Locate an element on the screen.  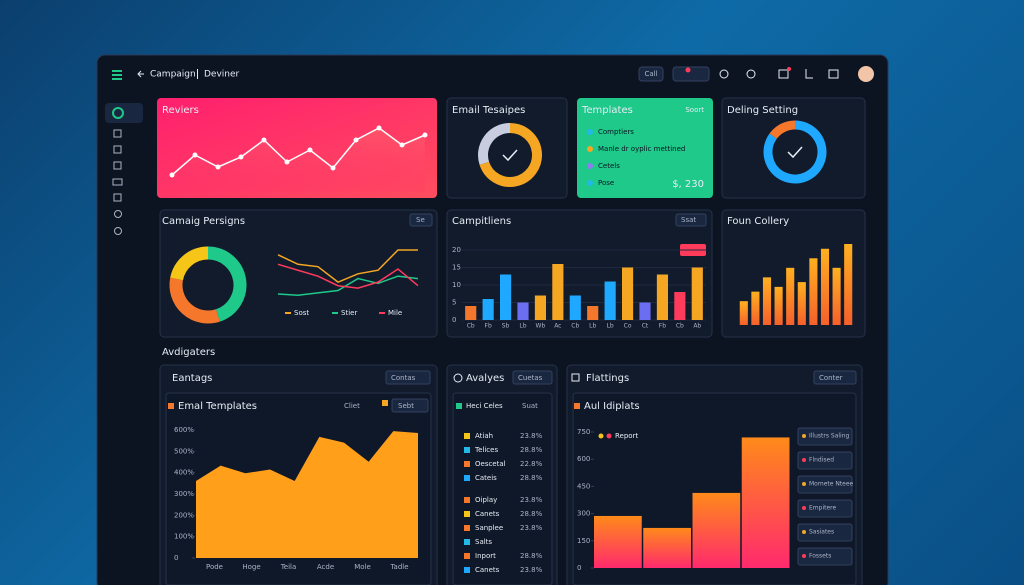
flattings-menu is located at coordinates (835, 377).